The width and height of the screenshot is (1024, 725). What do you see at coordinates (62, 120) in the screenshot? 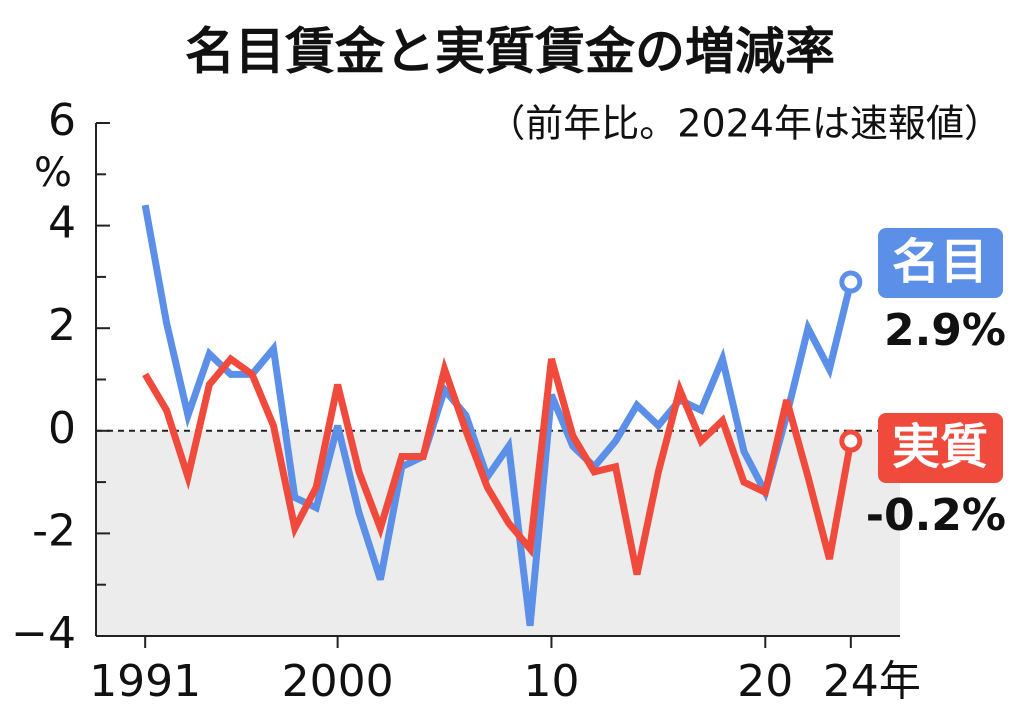
I see `y-tick-label: 6` at bounding box center [62, 120].